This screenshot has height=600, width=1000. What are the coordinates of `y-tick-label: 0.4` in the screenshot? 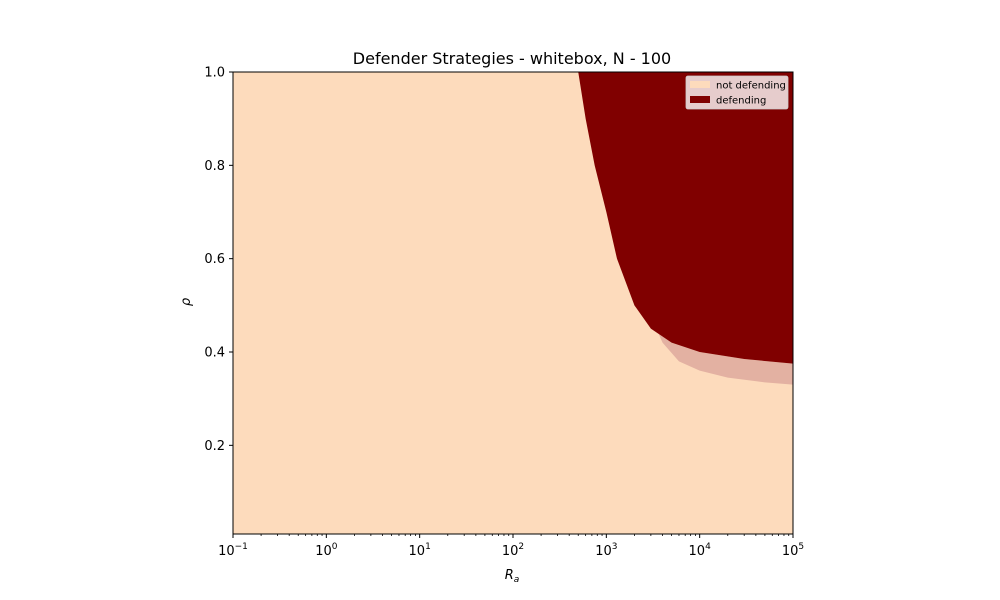 It's located at (214, 353).